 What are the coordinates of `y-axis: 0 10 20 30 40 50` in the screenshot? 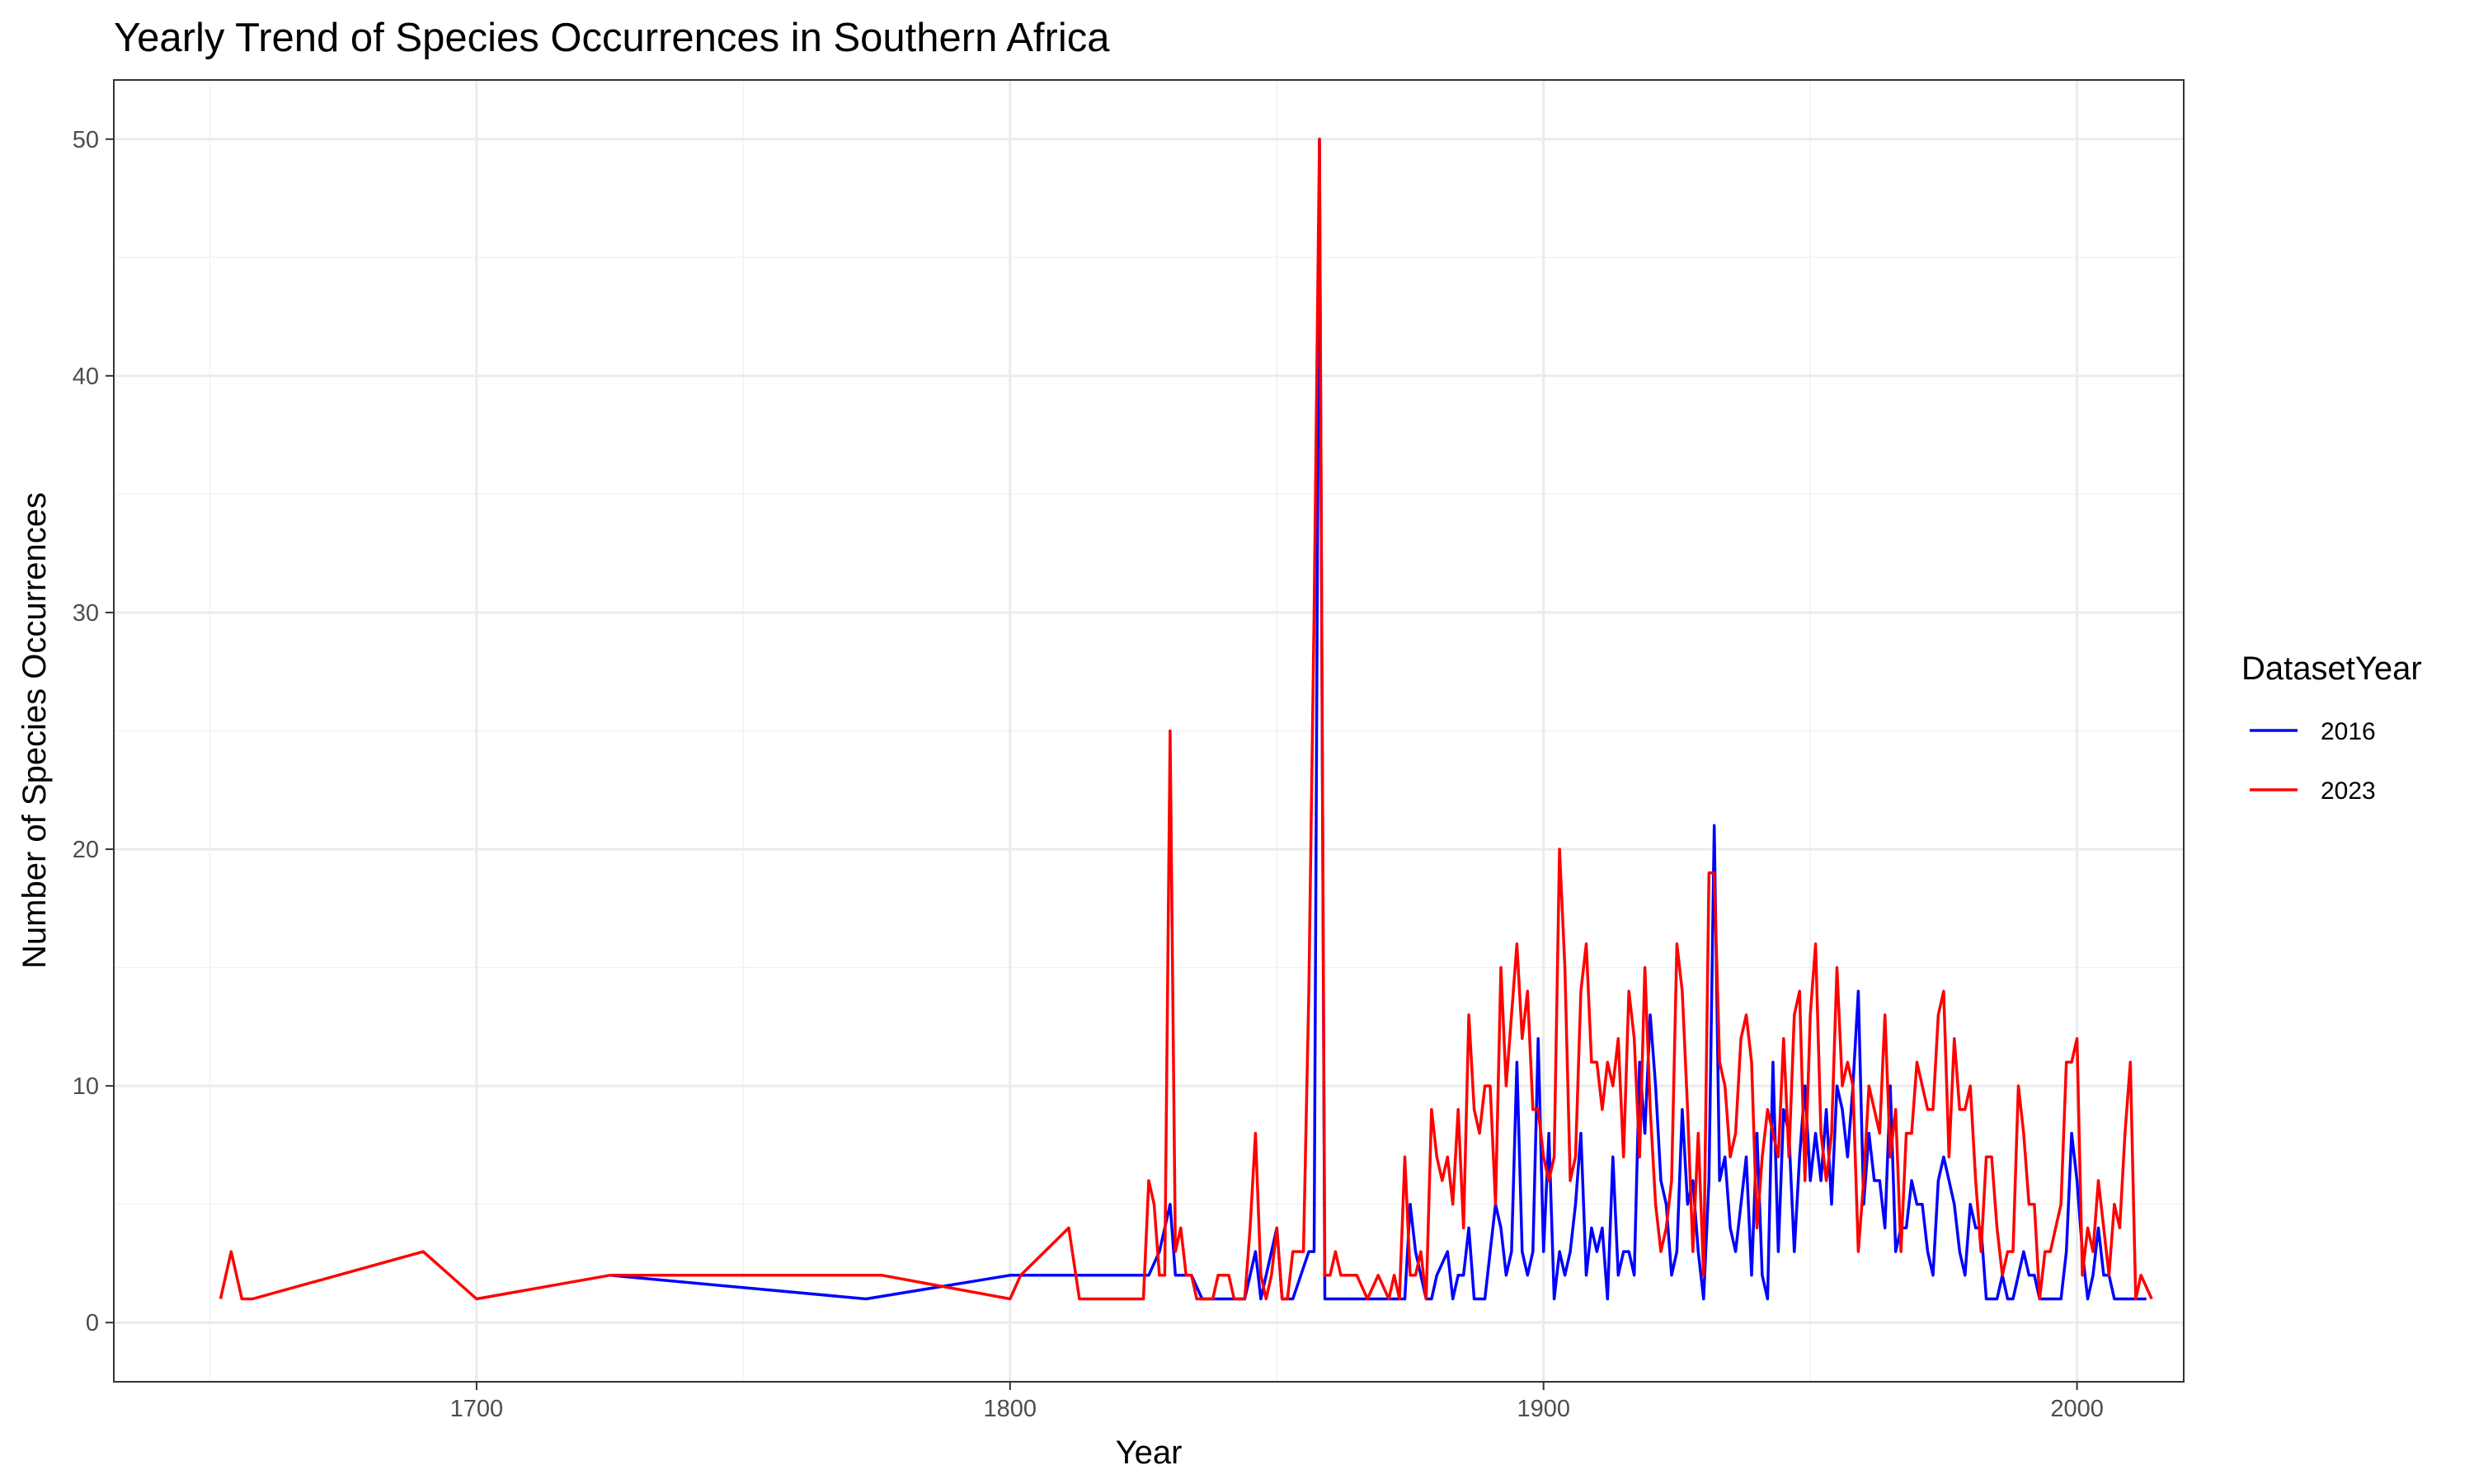 It's located at (93, 731).